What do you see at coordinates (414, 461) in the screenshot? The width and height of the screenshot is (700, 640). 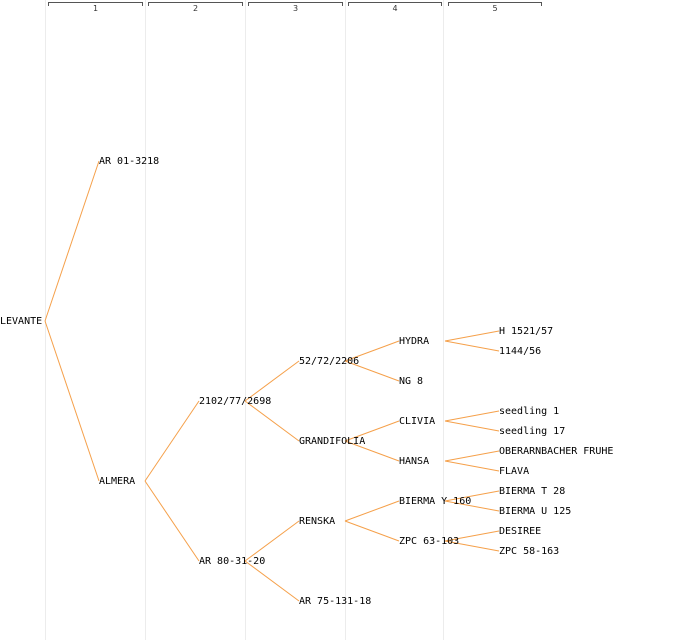 I see `node-hansa: HANSA` at bounding box center [414, 461].